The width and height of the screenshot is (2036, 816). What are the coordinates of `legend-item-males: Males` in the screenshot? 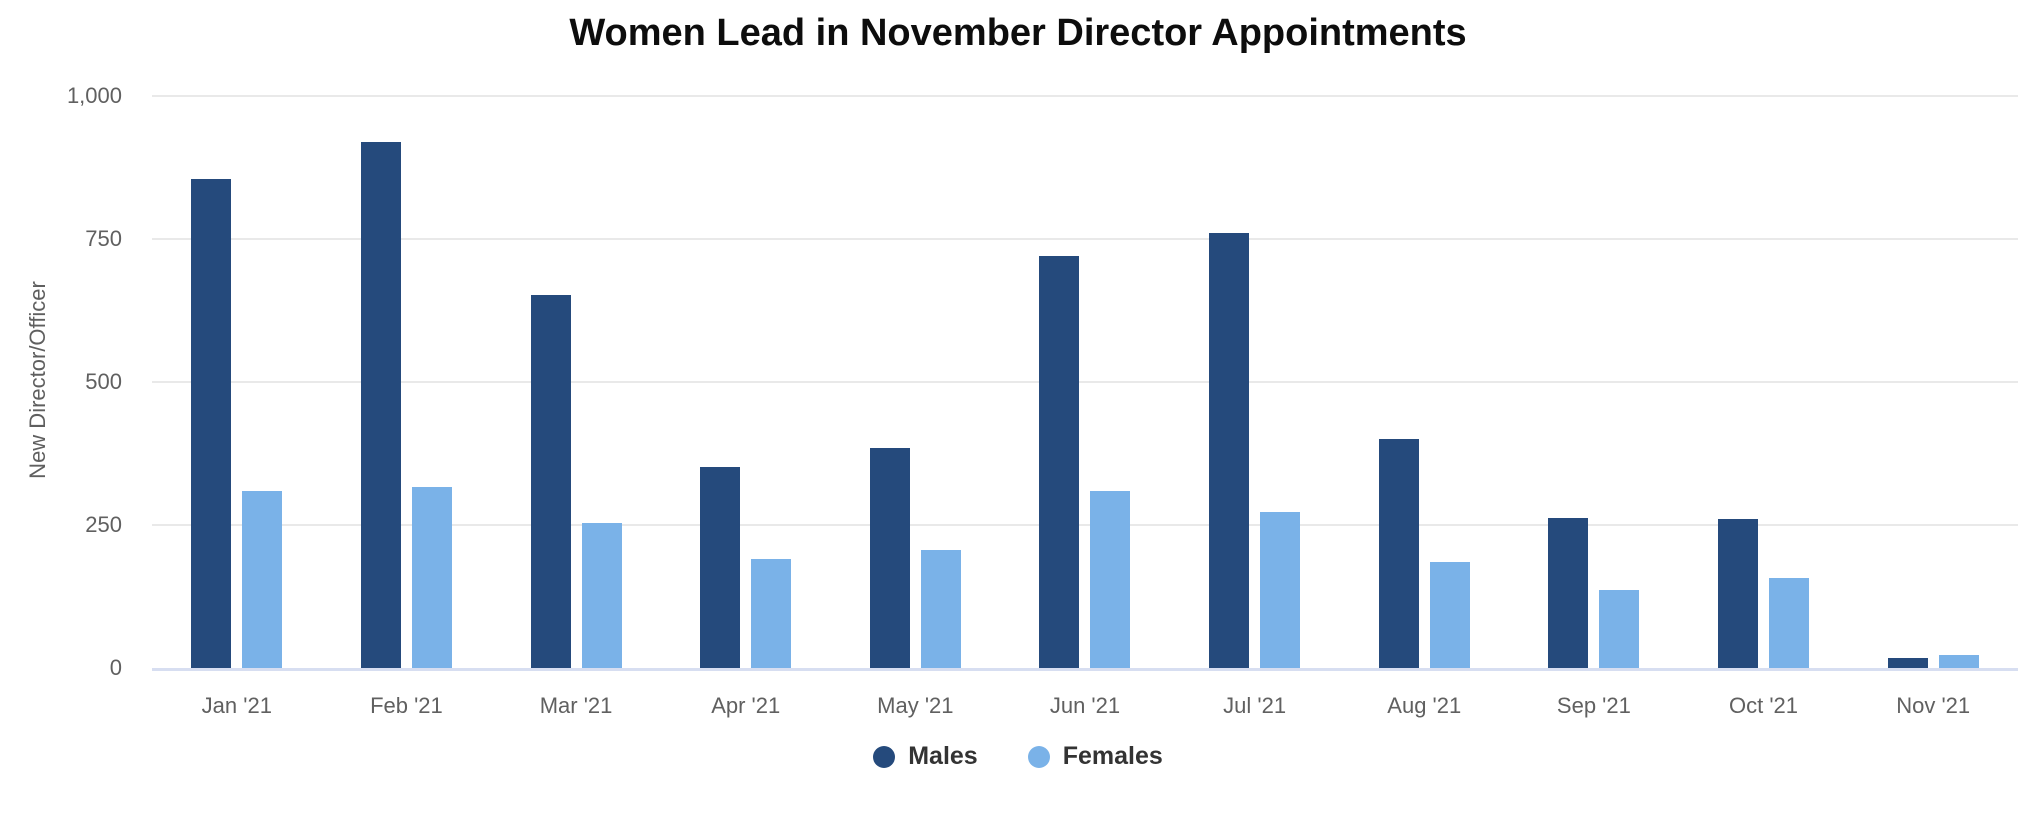 It's located at (925, 756).